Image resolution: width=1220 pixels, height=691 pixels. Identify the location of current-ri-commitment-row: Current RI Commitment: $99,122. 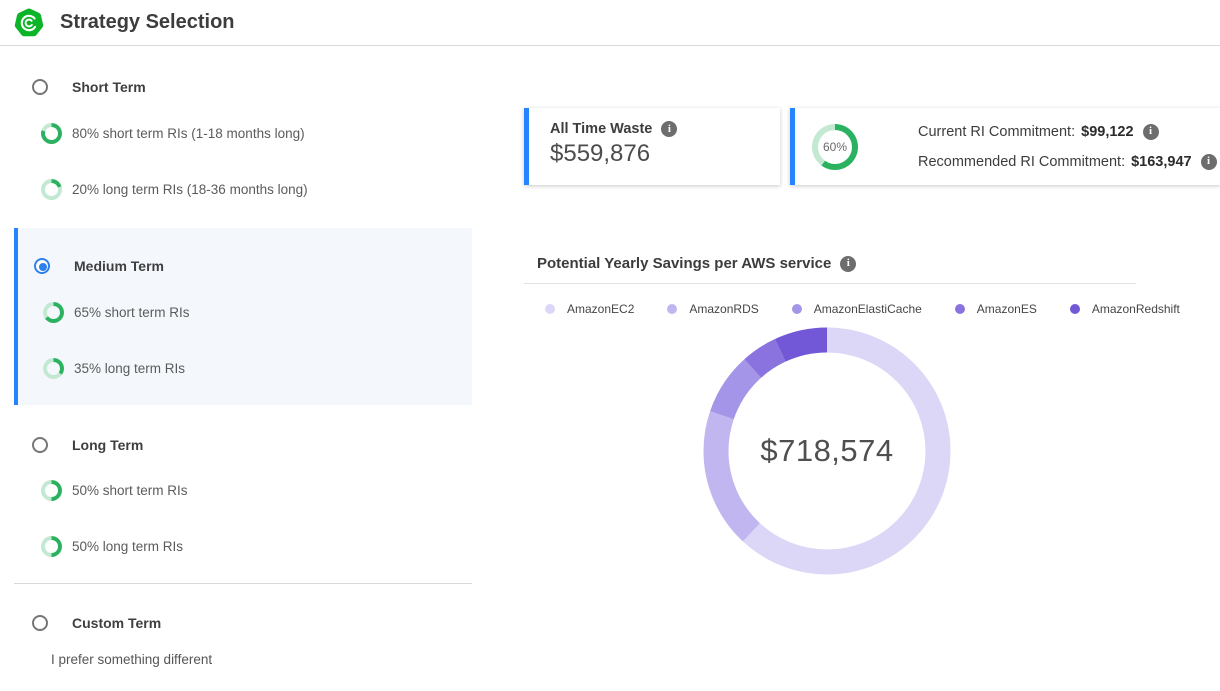
(1067, 132).